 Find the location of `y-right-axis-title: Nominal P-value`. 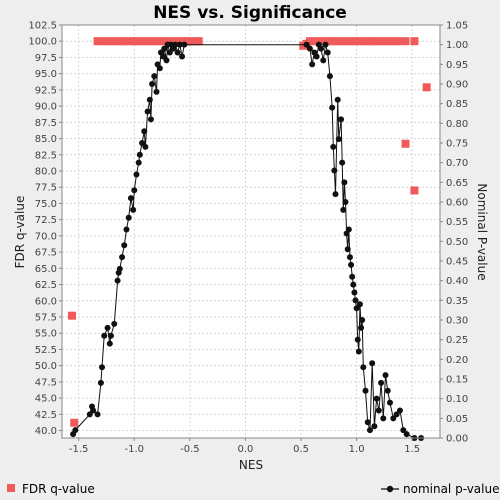

y-right-axis-title: Nominal P-value is located at coordinates (482, 231).